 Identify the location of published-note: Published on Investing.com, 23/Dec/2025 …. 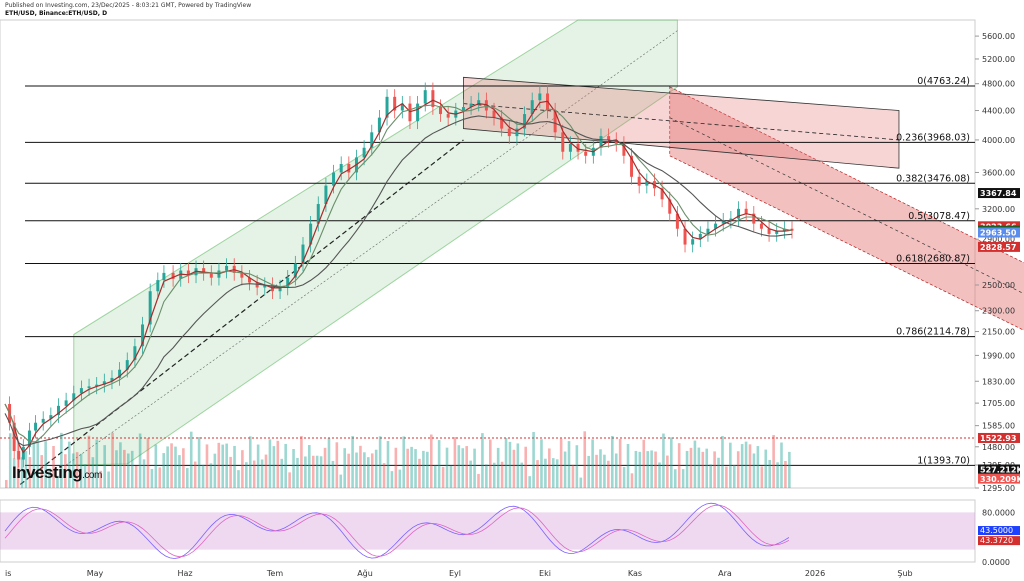
(128, 5).